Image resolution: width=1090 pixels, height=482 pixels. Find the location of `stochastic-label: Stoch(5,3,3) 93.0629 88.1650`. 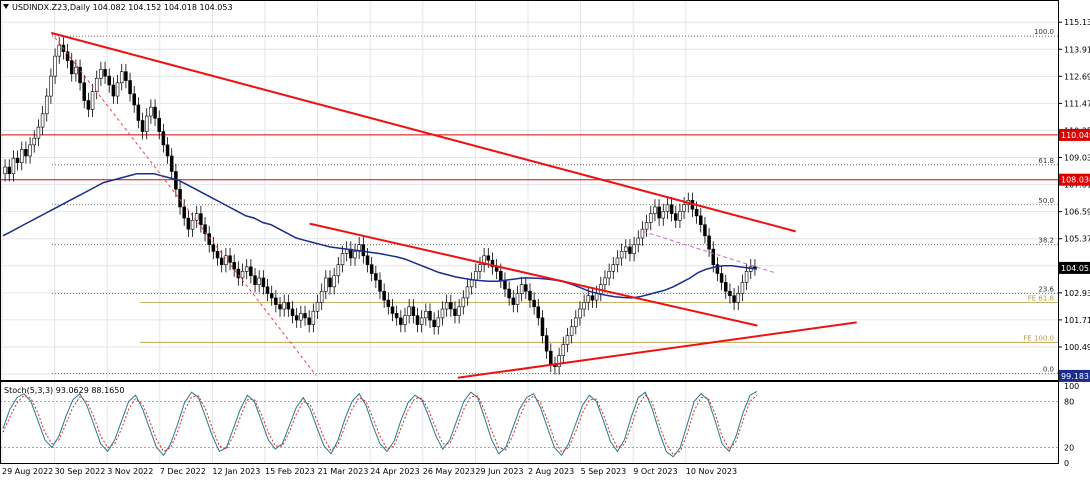

stochastic-label: Stoch(5,3,3) 93.0629 88.1650 is located at coordinates (64, 390).